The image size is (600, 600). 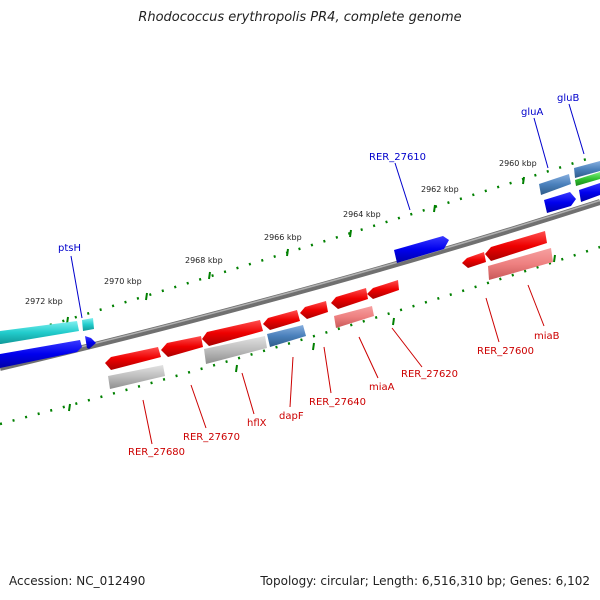 I want to click on kbp-label: 2968 kbp, so click(x=204, y=260).